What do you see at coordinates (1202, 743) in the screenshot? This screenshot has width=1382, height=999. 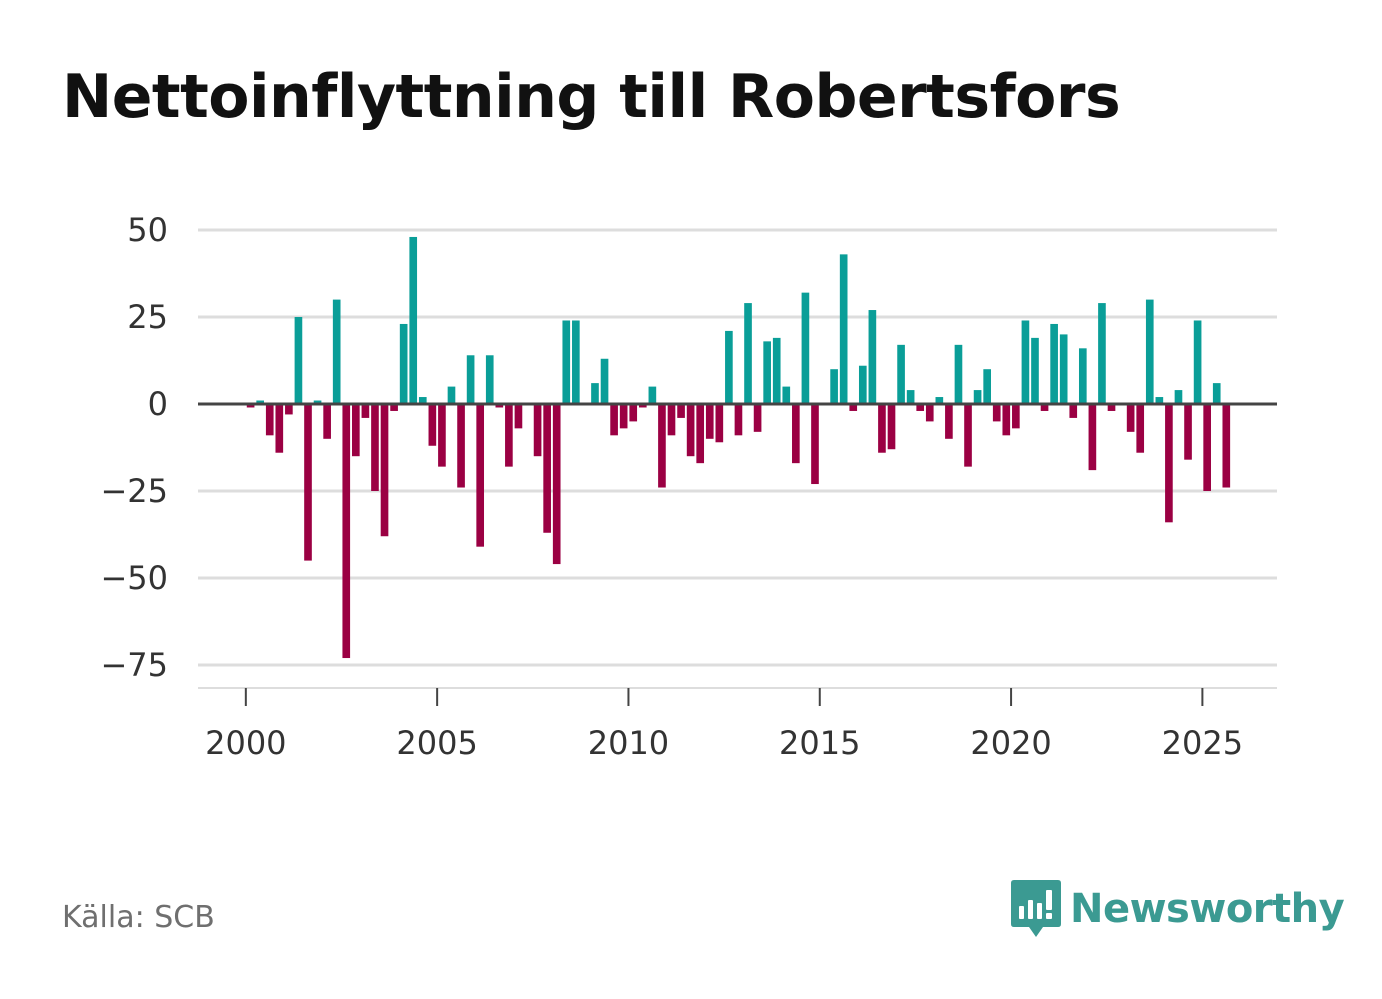 I see `x-tick-label: 2025` at bounding box center [1202, 743].